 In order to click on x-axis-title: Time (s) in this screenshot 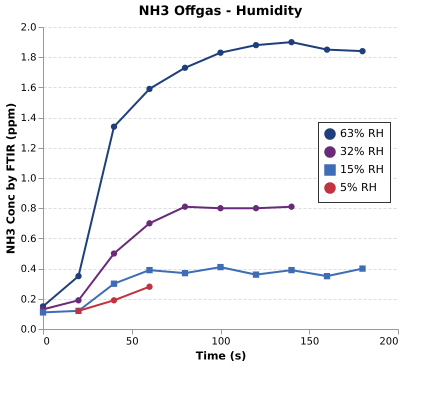, I will do `click(221, 356)`.